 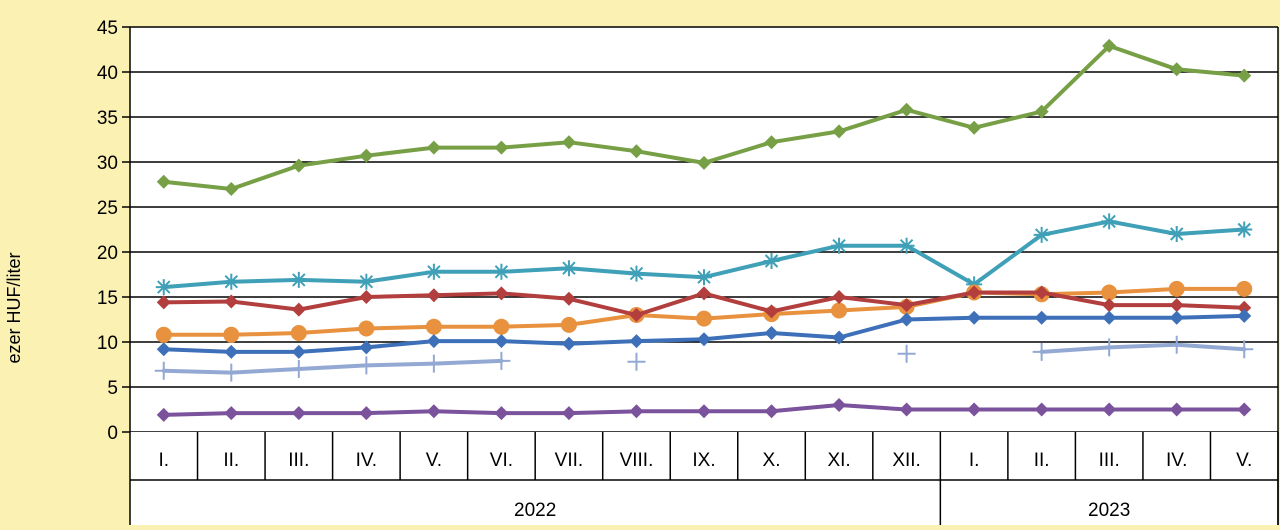 What do you see at coordinates (14, 307) in the screenshot?
I see `y-axis-title: ezer HUF/liter` at bounding box center [14, 307].